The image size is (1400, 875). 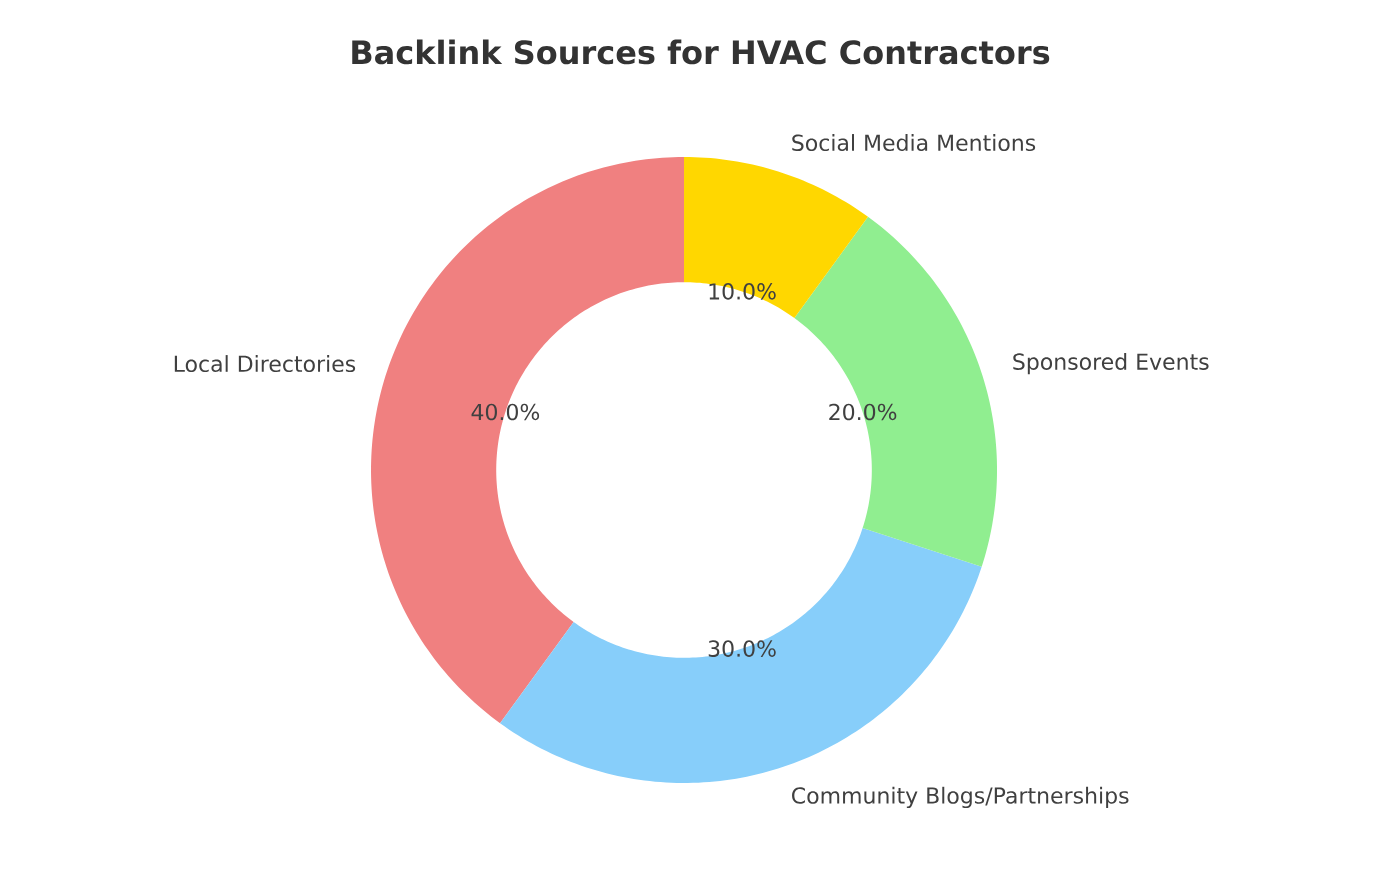 What do you see at coordinates (701, 52) in the screenshot?
I see `chart-title: Backlink Sources for HVAC Contractors` at bounding box center [701, 52].